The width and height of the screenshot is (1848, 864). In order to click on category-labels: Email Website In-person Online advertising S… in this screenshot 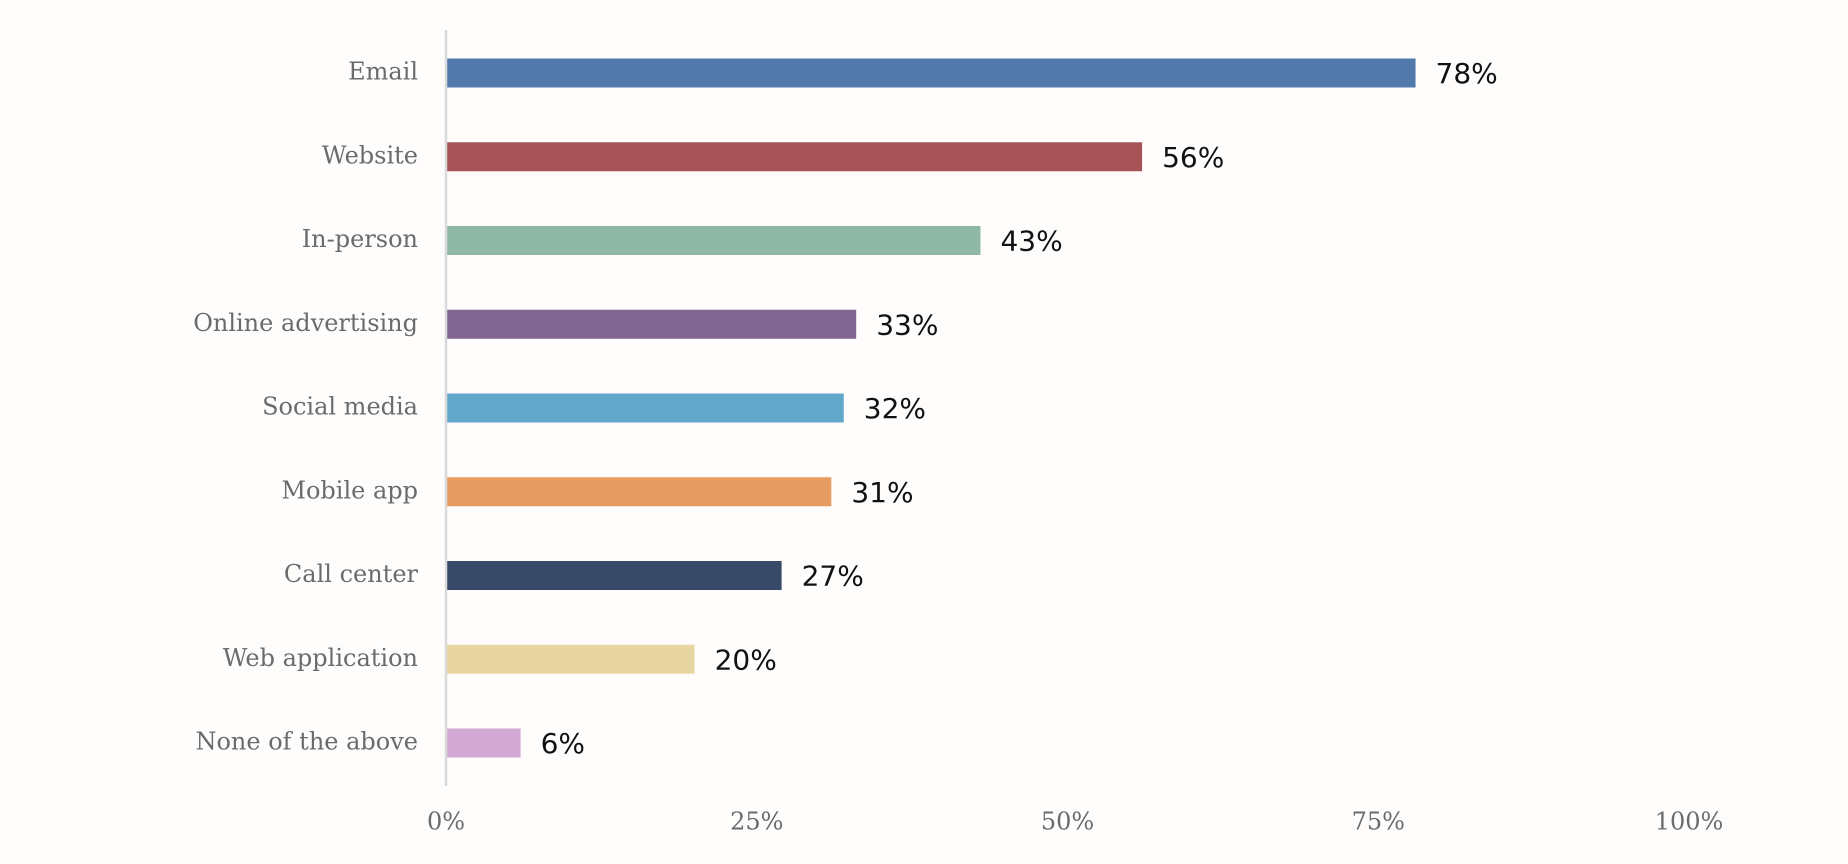, I will do `click(305, 407)`.